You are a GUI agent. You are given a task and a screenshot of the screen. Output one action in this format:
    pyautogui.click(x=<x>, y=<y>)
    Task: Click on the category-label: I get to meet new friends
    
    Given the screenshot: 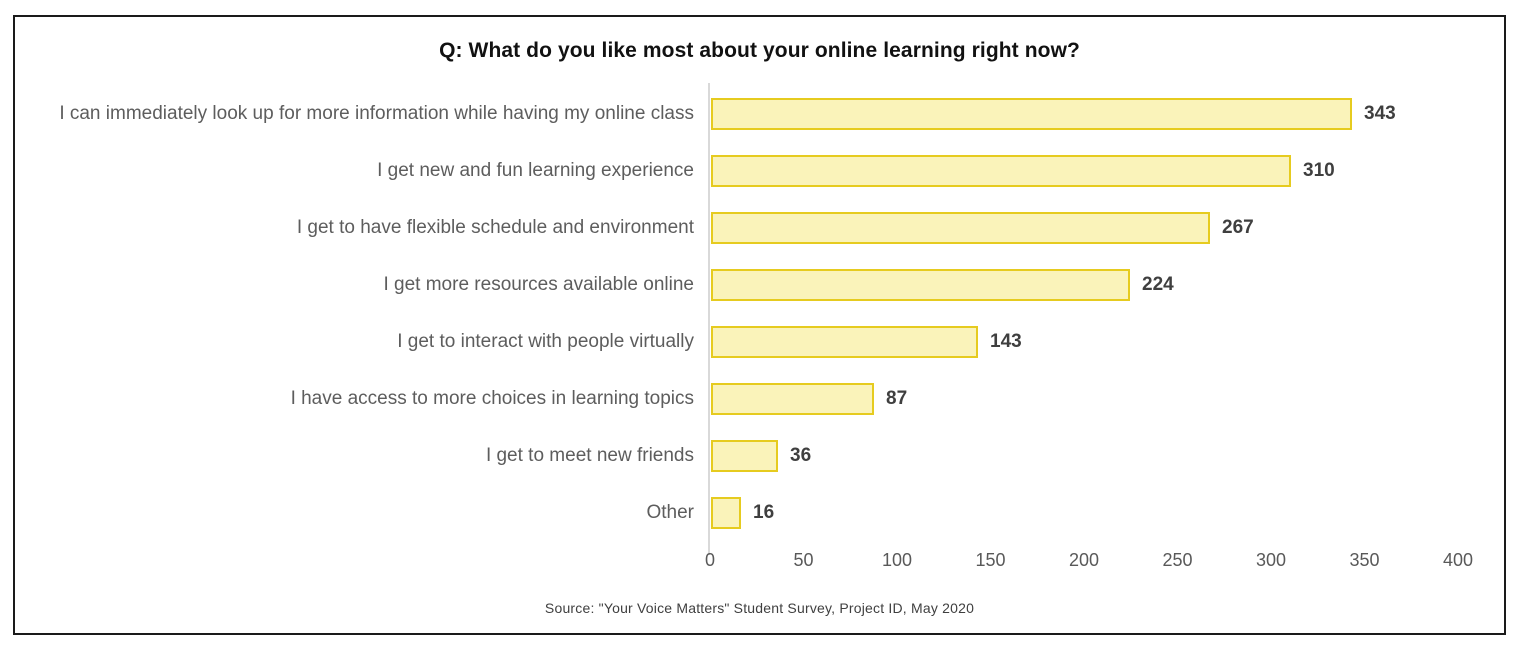 What is the action you would take?
    pyautogui.click(x=589, y=455)
    